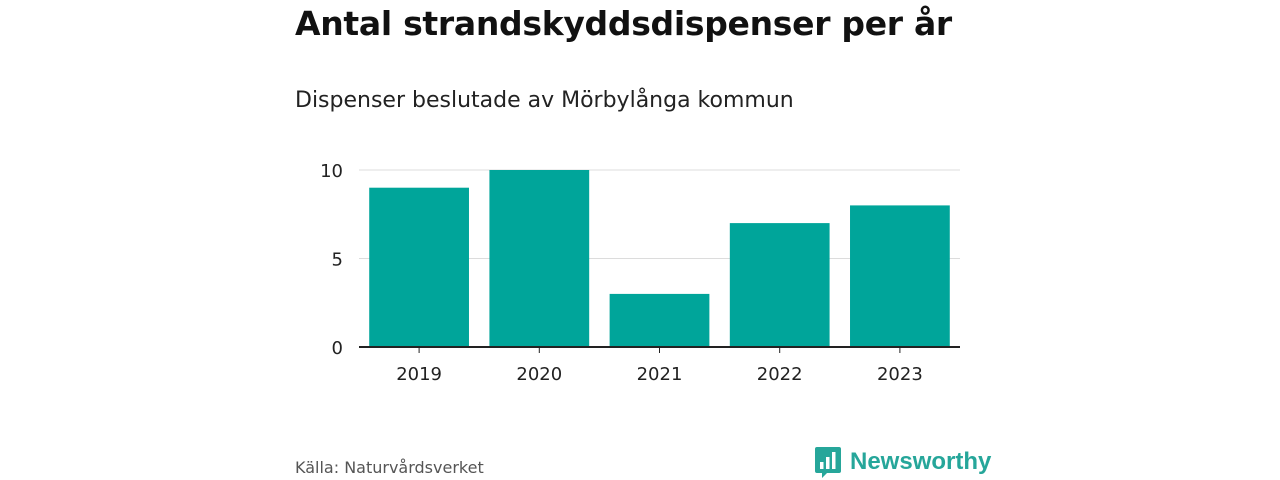 This screenshot has width=1280, height=480. I want to click on y-tick-label: 0, so click(337, 348).